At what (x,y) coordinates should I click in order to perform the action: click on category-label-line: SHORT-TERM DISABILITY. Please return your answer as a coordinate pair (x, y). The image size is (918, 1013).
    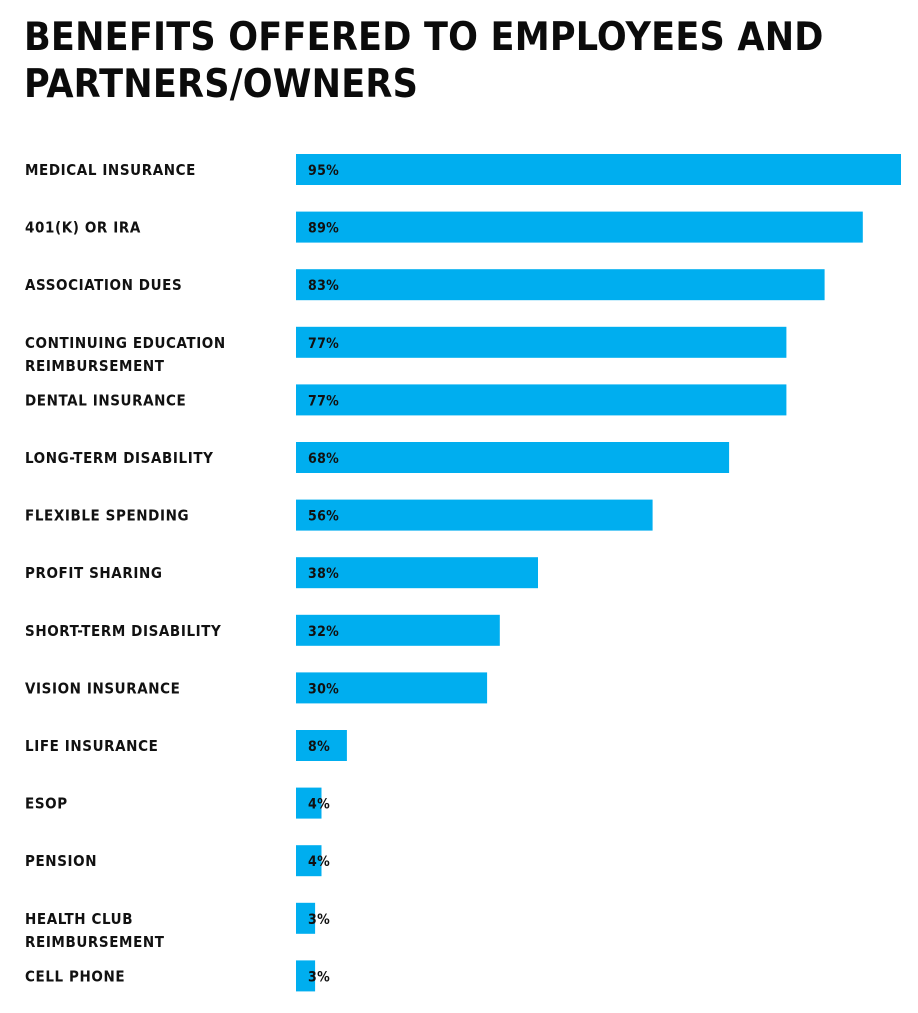
    Looking at the image, I should click on (123, 631).